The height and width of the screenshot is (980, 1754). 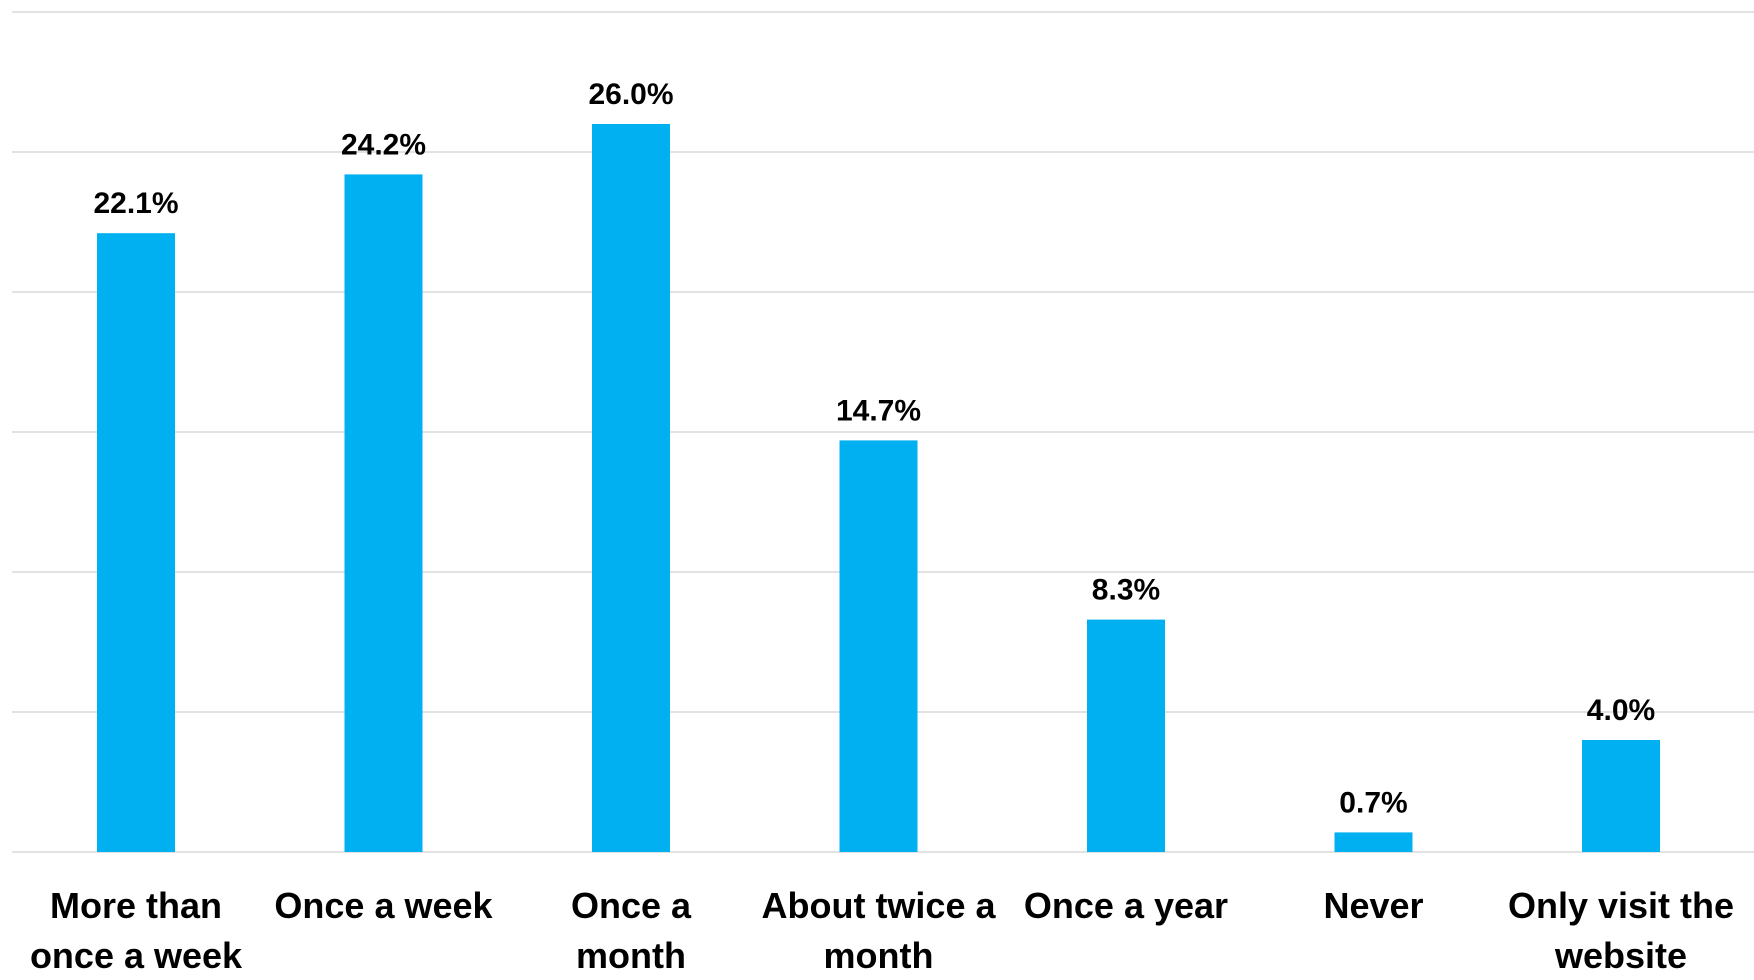 What do you see at coordinates (631, 930) in the screenshot?
I see `category-label: Once a month` at bounding box center [631, 930].